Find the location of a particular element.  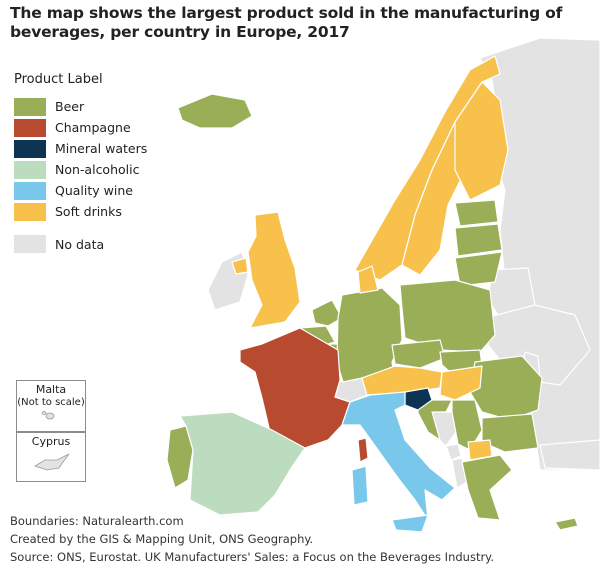

legend-label: Soft drinks is located at coordinates (88, 211).